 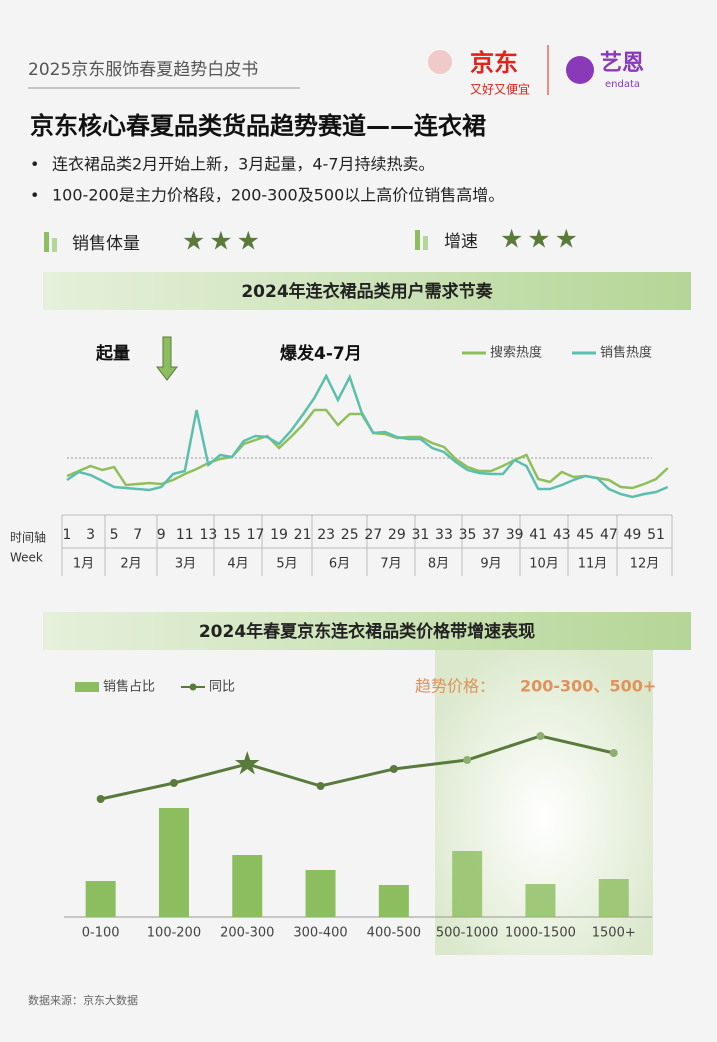 I want to click on month-label: 8月, so click(x=438, y=564).